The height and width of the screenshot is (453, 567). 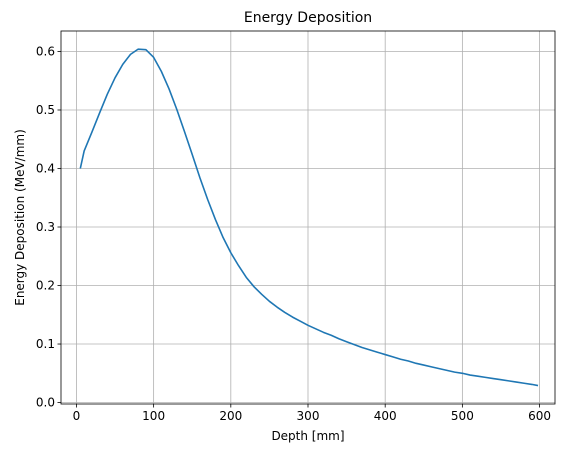 I want to click on y-axis-label: Energy Deposition (MeV/mm), so click(x=20, y=217).